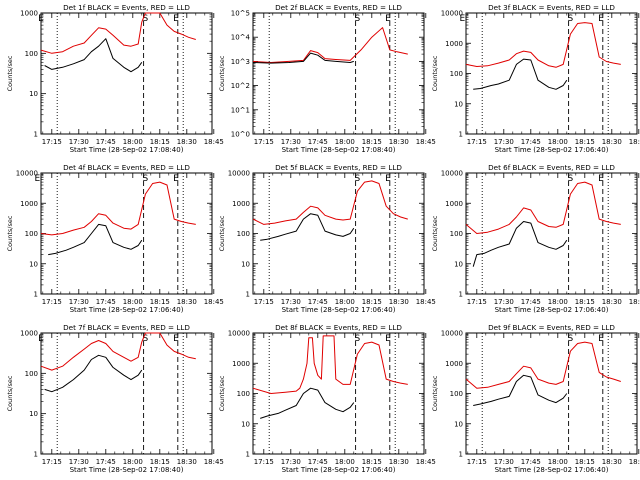 The width and height of the screenshot is (640, 480). What do you see at coordinates (126, 167) in the screenshot?
I see `chart-title: Det 4f BLACK = Events, RED = LLD` at bounding box center [126, 167].